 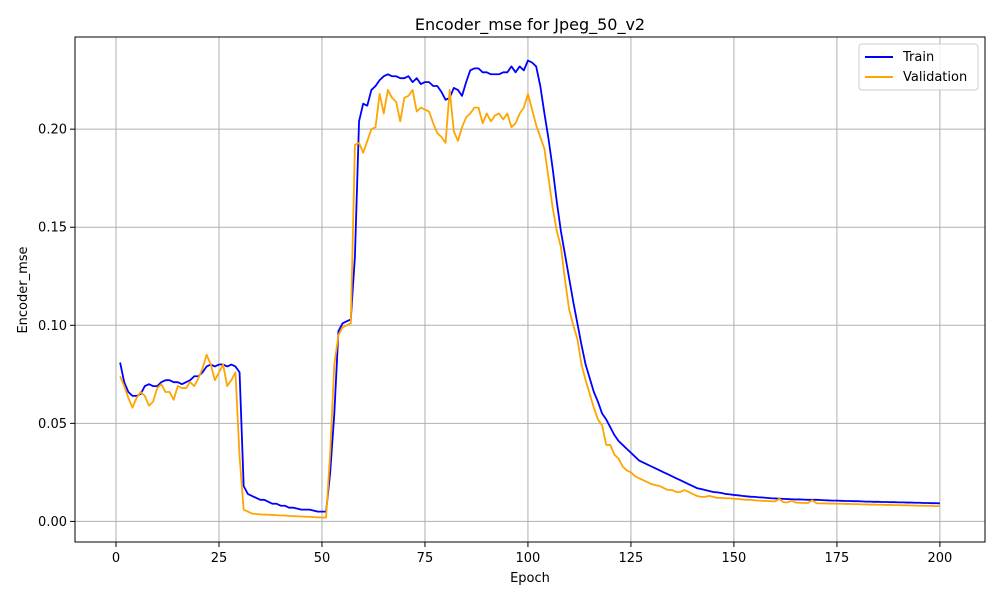 I want to click on x-tick-label: 50, so click(x=322, y=558).